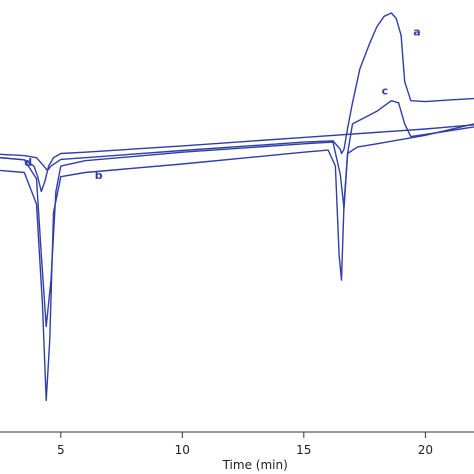 Image resolution: width=474 pixels, height=474 pixels. I want to click on series-line-d, so click(237, 158).